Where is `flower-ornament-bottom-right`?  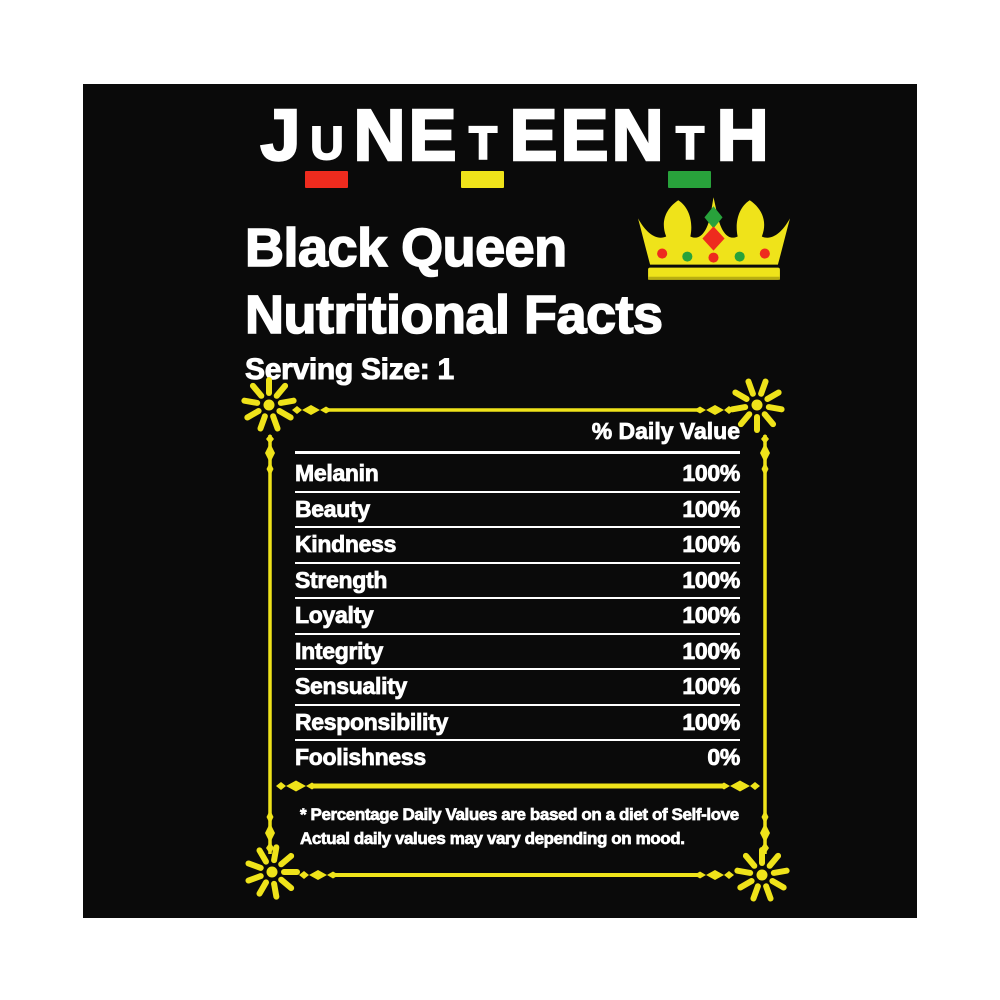 flower-ornament-bottom-right is located at coordinates (762, 874).